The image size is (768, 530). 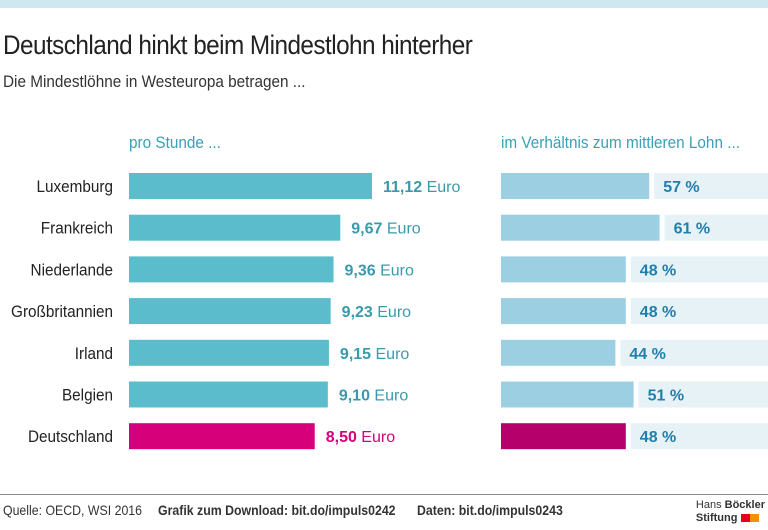 What do you see at coordinates (72, 270) in the screenshot?
I see `category-label: Niederlande` at bounding box center [72, 270].